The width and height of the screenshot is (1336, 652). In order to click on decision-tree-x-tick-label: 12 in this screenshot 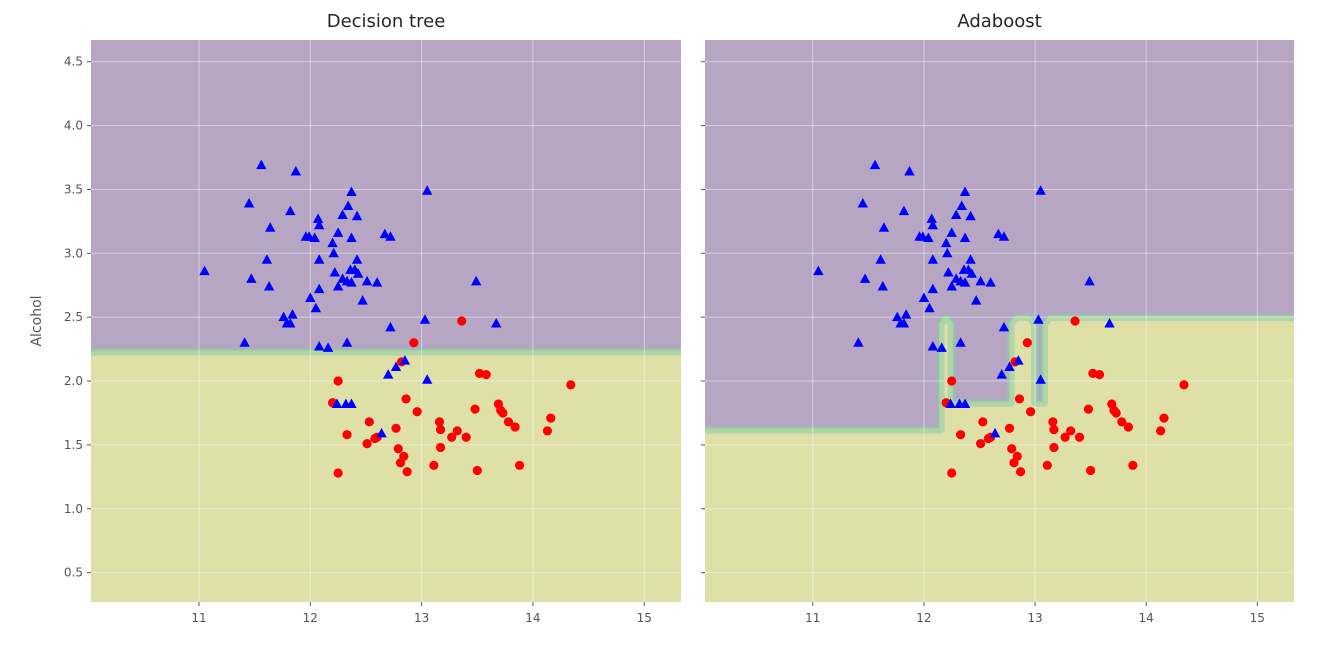, I will do `click(310, 618)`.